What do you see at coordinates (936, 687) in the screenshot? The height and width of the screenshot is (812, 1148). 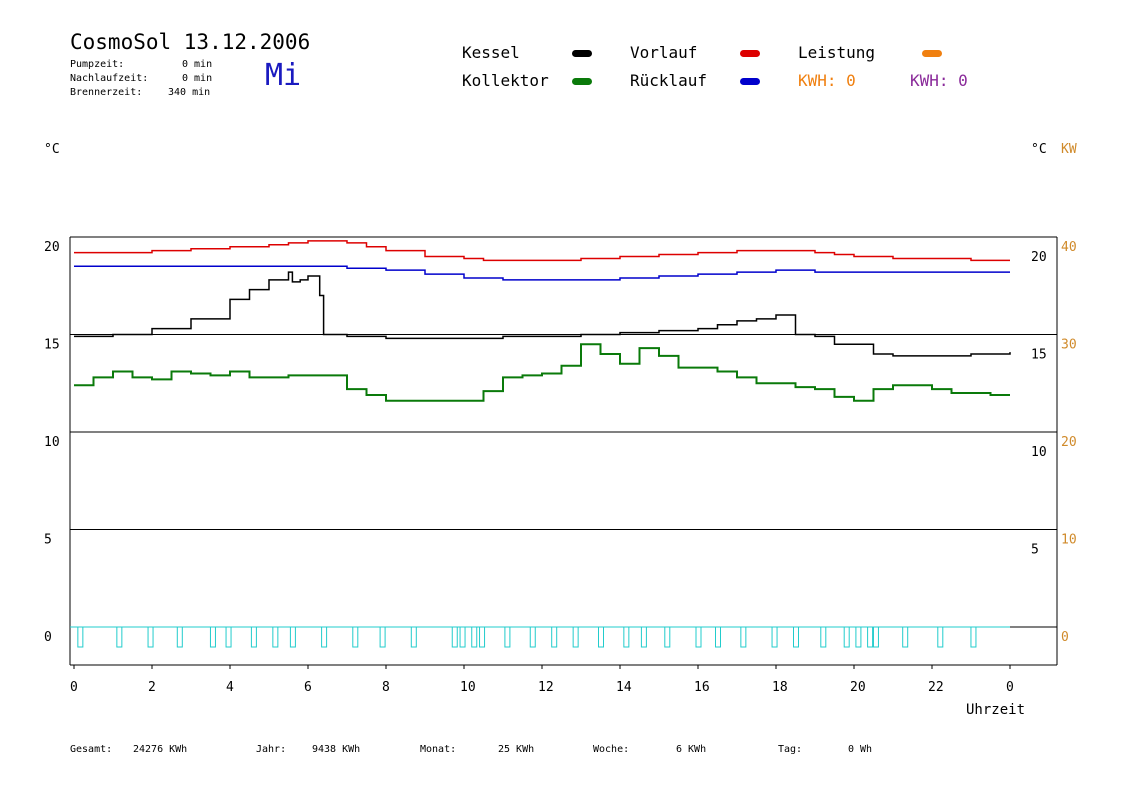 I see `x-tick-label: 22` at bounding box center [936, 687].